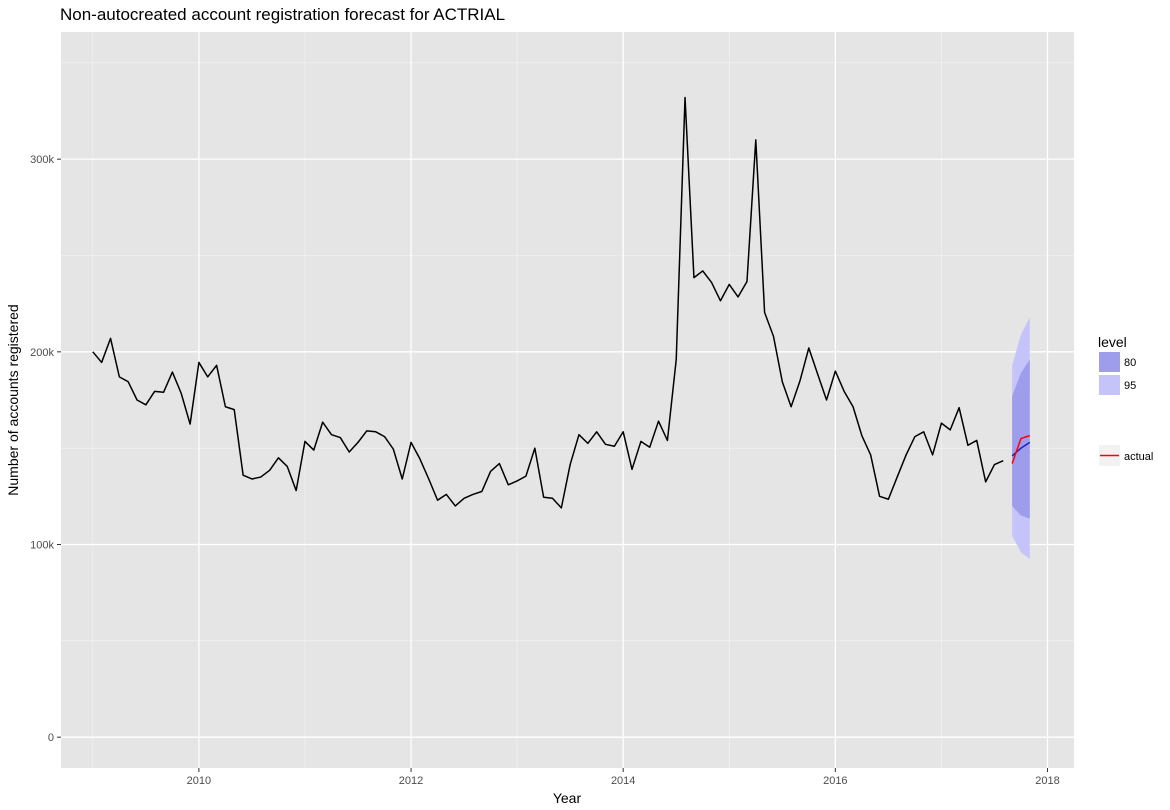 This screenshot has height=810, width=1170. What do you see at coordinates (1138, 457) in the screenshot?
I see `legend-label: actual` at bounding box center [1138, 457].